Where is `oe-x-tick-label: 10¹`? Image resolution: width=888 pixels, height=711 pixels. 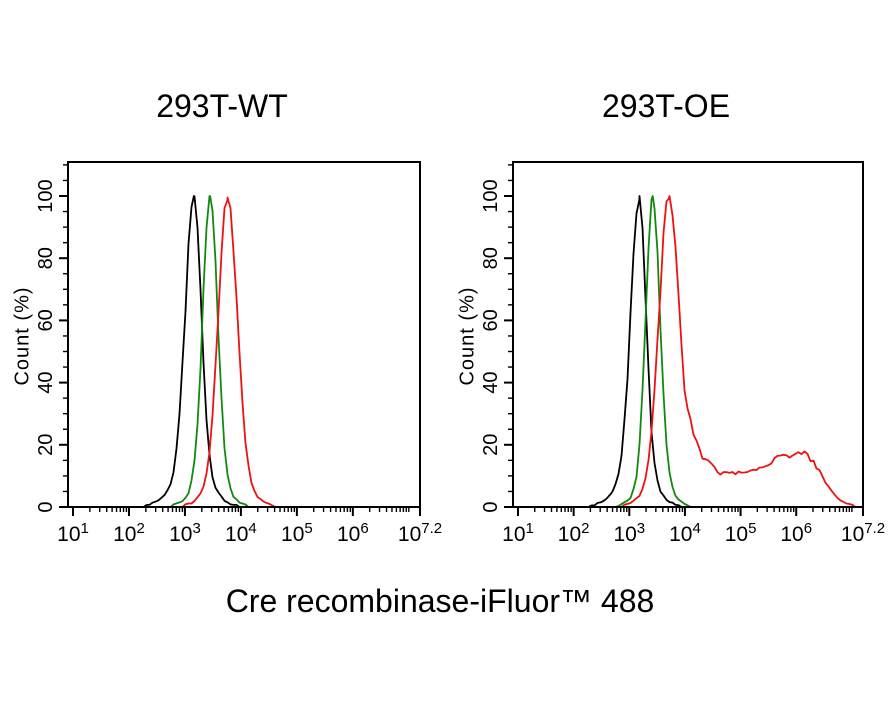 oe-x-tick-label: 10¹ is located at coordinates (518, 533).